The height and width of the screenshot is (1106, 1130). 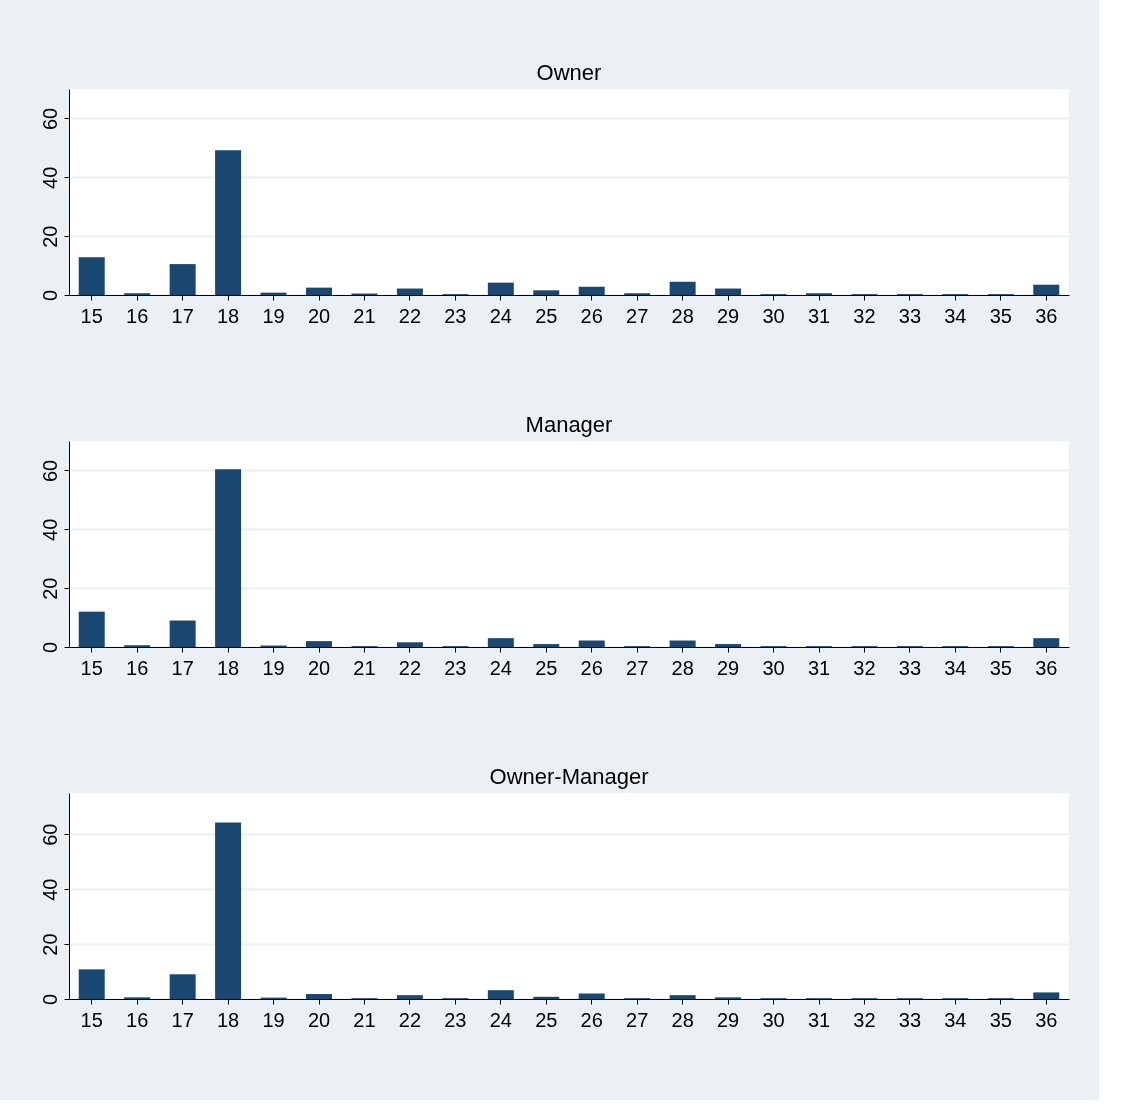 I want to click on chart-title: Owner-Manager, so click(x=569, y=776).